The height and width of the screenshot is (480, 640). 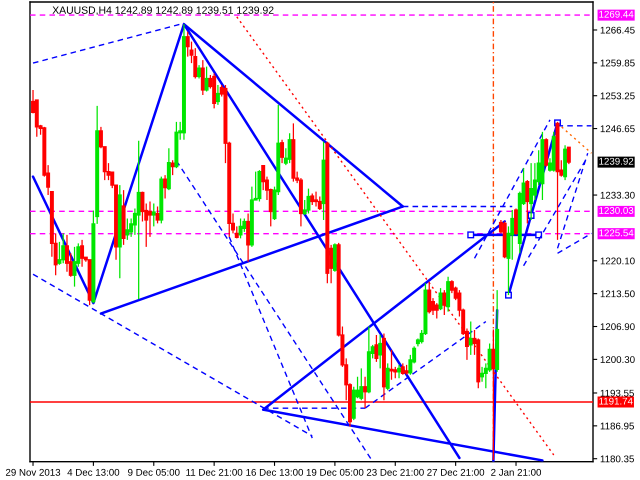 What do you see at coordinates (616, 210) in the screenshot?
I see `ref-line-label: 1230.03` at bounding box center [616, 210].